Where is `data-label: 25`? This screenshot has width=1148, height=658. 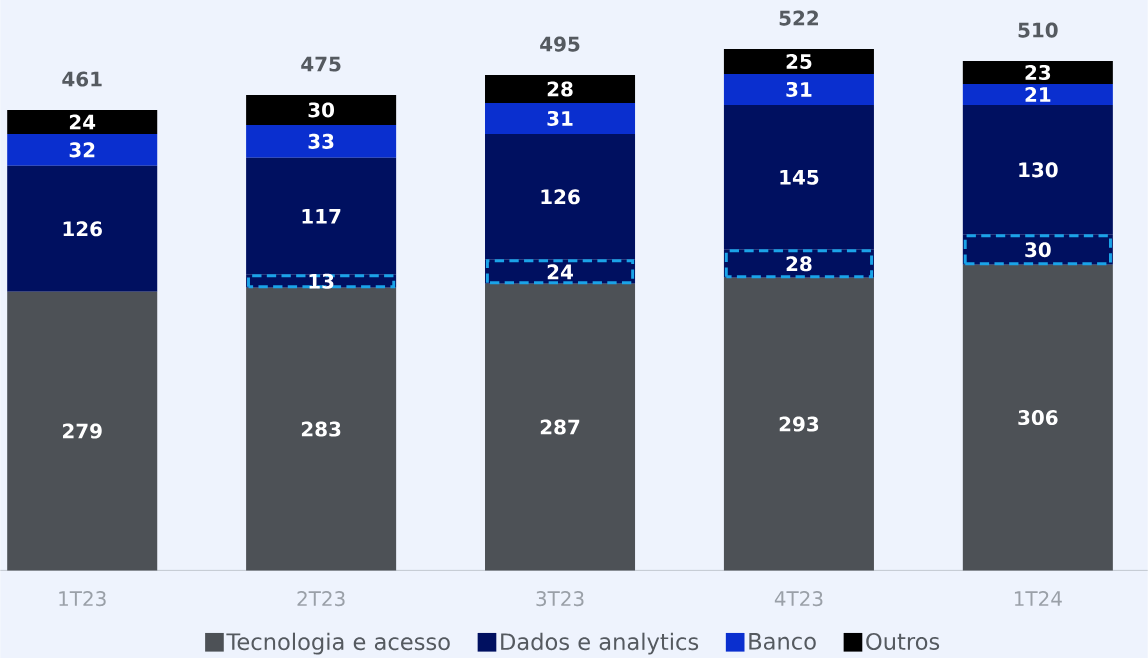 data-label: 25 is located at coordinates (799, 61).